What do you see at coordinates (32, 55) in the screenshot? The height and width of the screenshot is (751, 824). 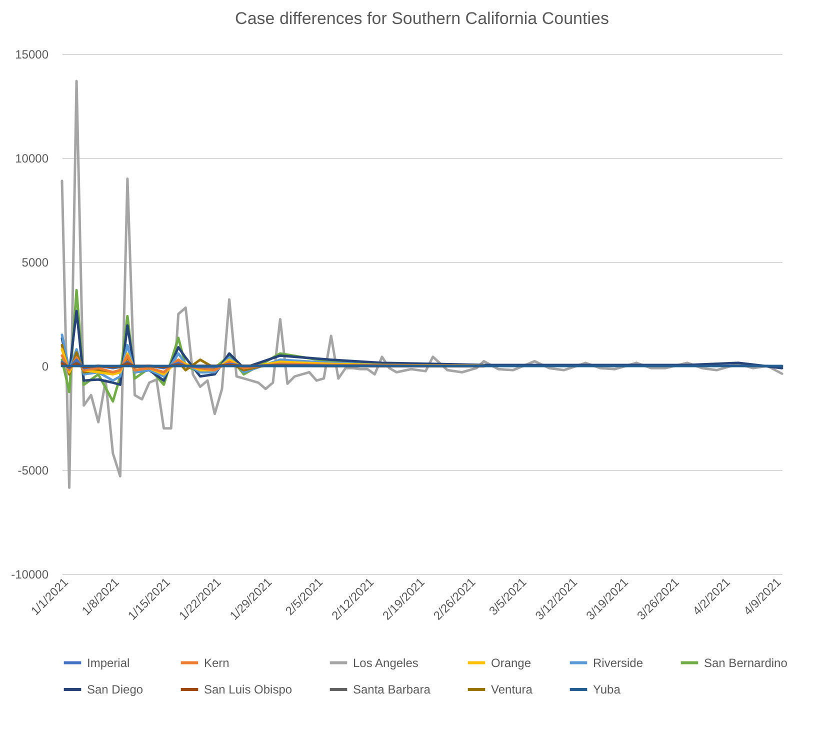 I see `y-tick-label: 15000` at bounding box center [32, 55].